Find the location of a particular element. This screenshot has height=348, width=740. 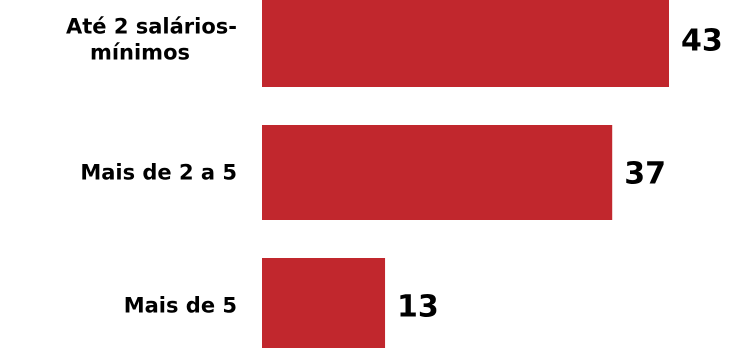

value-label-3: 13 is located at coordinates (418, 307).